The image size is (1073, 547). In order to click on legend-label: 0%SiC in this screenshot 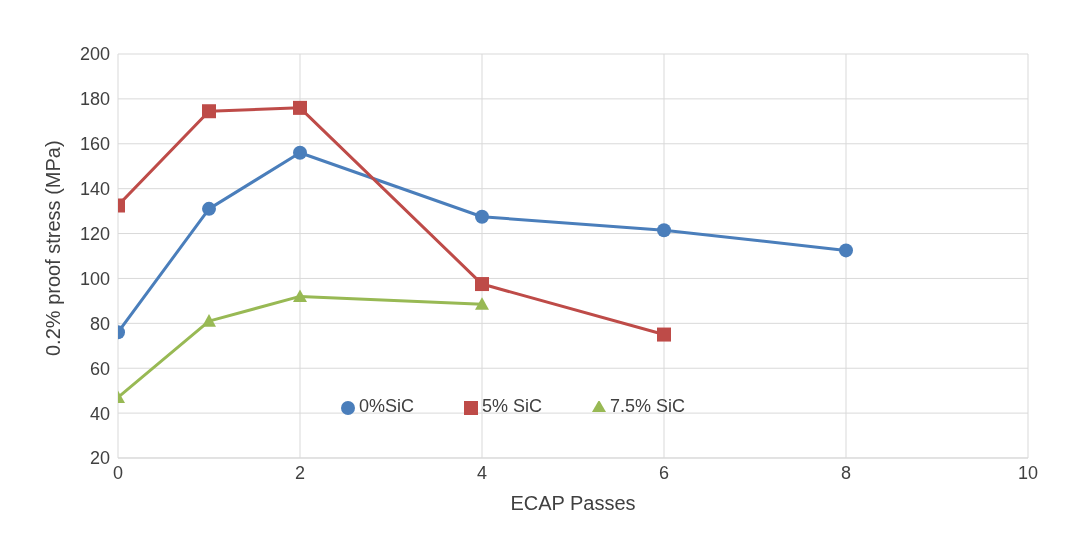, I will do `click(386, 406)`.